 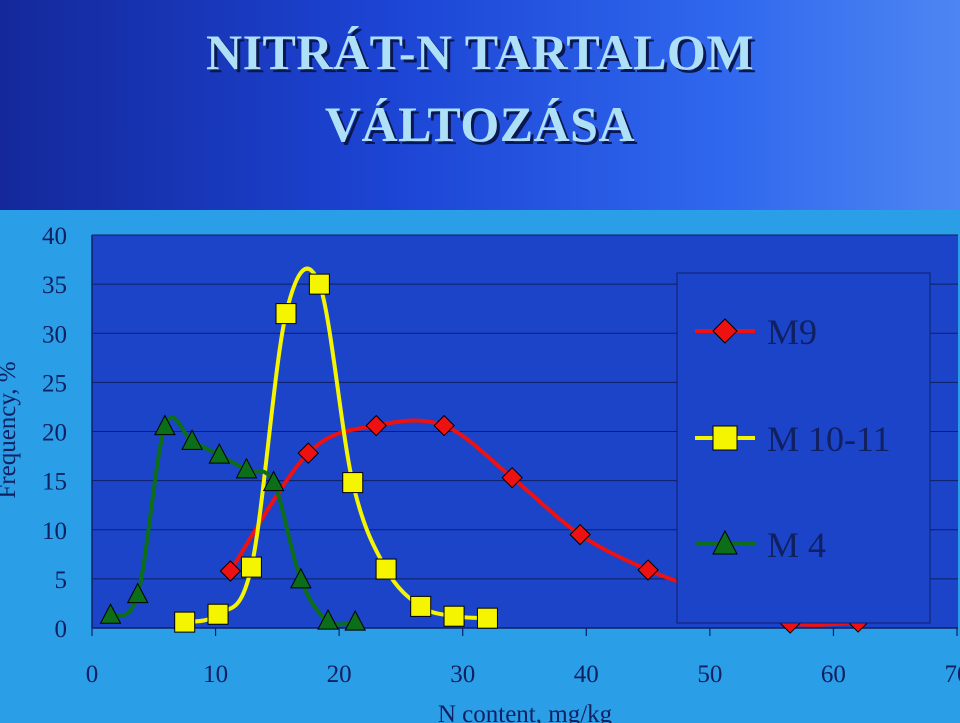 What do you see at coordinates (339, 674) in the screenshot?
I see `x-tick-label: 20` at bounding box center [339, 674].